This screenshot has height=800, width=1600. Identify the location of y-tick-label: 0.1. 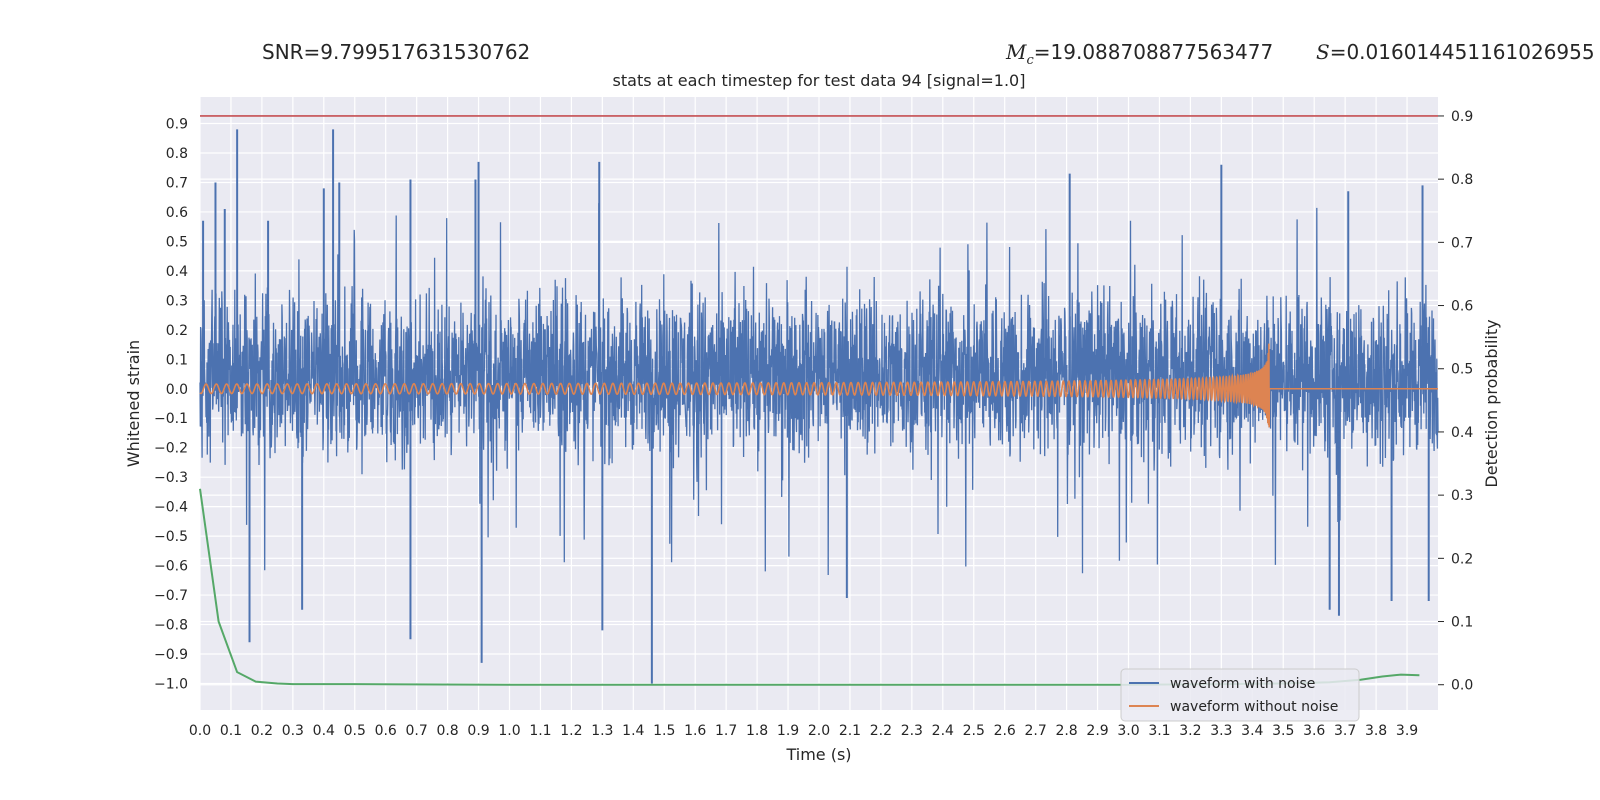
(177, 360).